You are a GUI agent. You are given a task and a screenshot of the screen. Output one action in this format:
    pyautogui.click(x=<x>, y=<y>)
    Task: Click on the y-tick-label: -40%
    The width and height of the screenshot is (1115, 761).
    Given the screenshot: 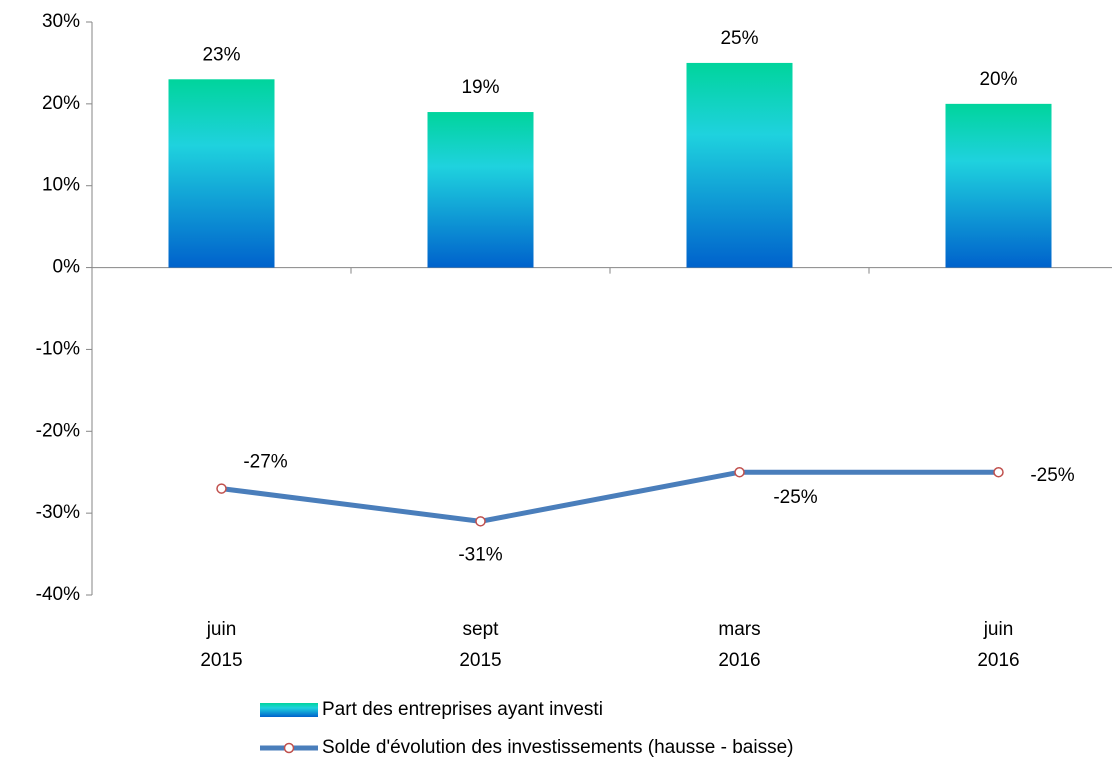 What is the action you would take?
    pyautogui.click(x=58, y=594)
    